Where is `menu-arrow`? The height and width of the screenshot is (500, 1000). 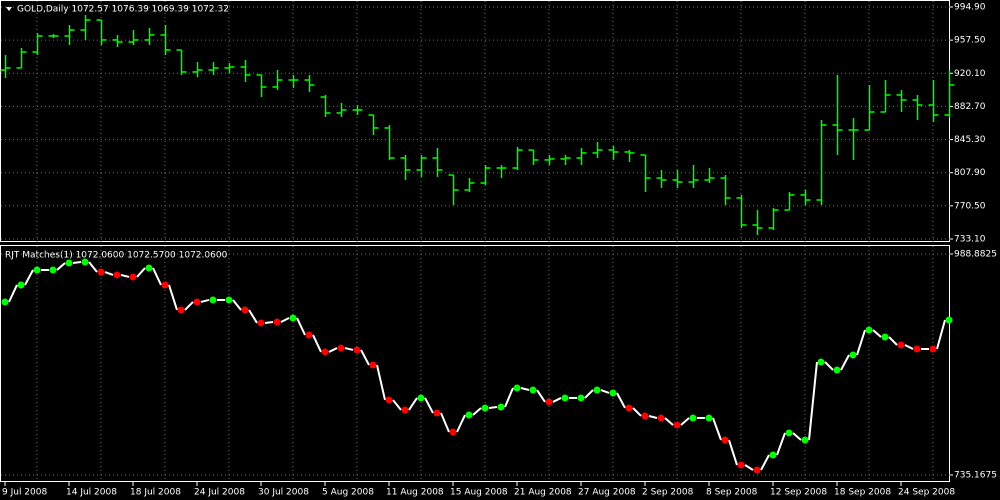 menu-arrow is located at coordinates (9, 9).